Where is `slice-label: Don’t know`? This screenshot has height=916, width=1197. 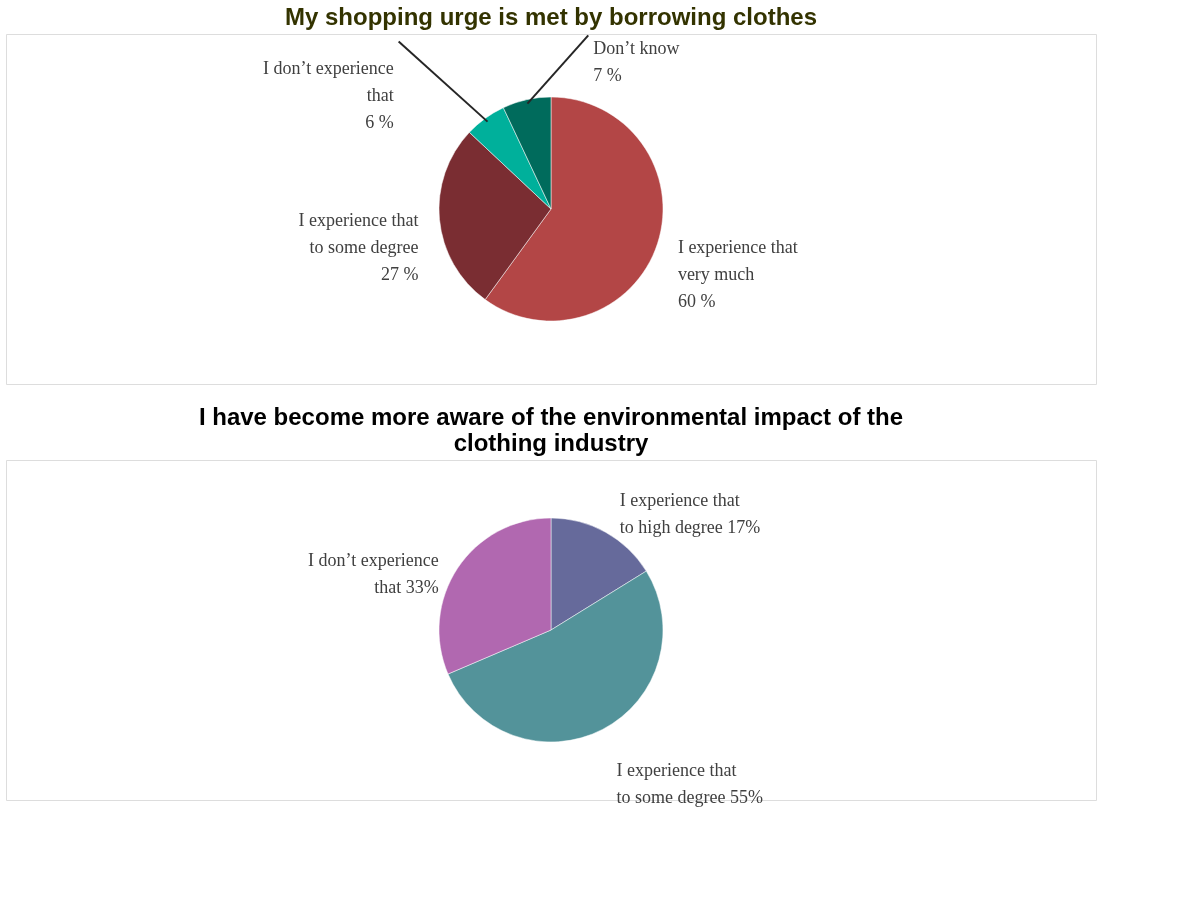
slice-label: Don’t know is located at coordinates (636, 47).